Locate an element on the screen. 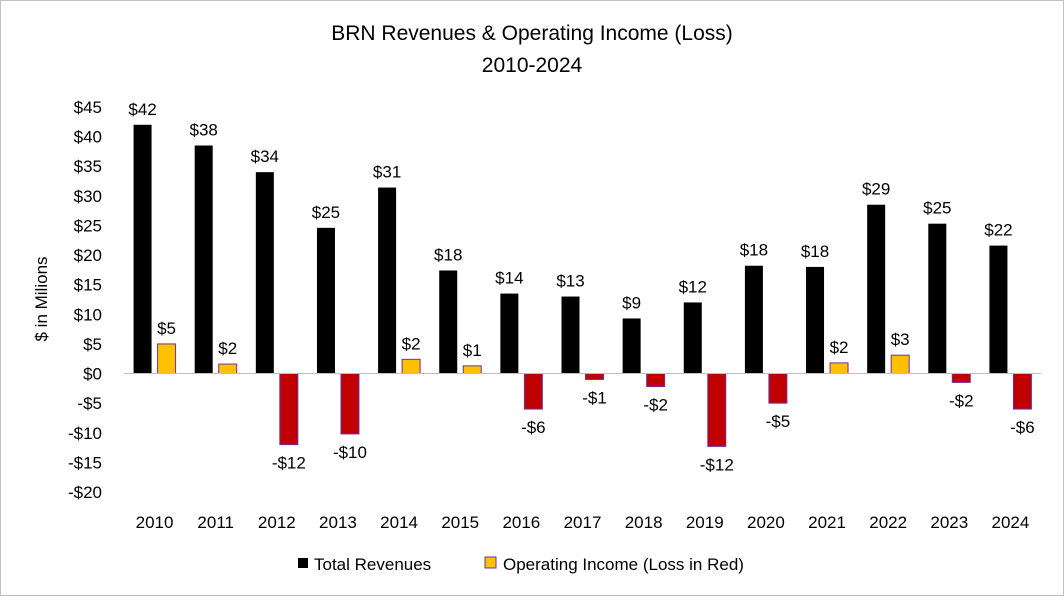 The height and width of the screenshot is (600, 1064). x-tick-label: 2022 is located at coordinates (888, 522).